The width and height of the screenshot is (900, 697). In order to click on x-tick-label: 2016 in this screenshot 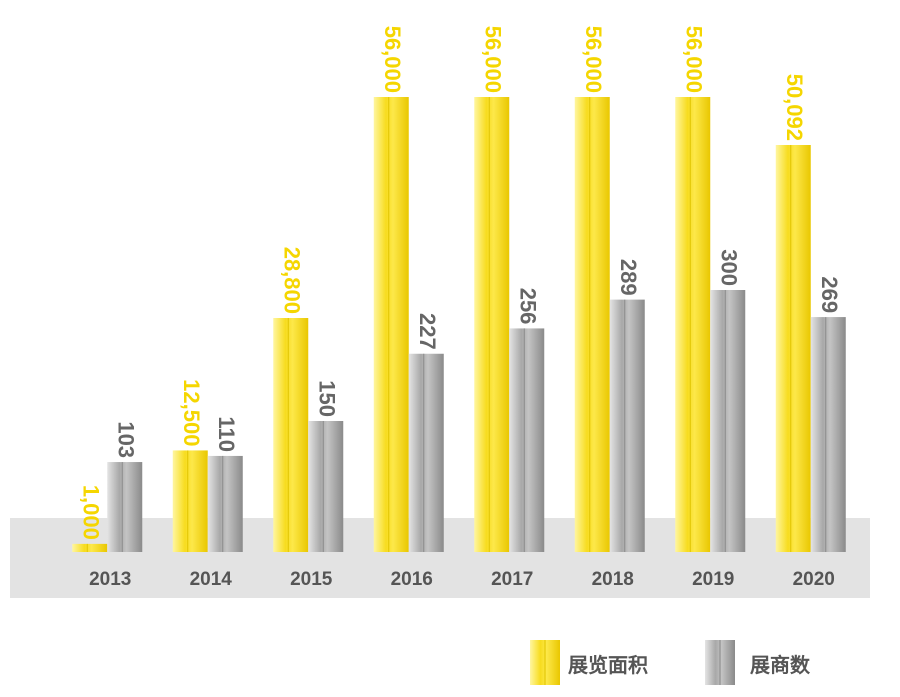, I will do `click(412, 579)`.